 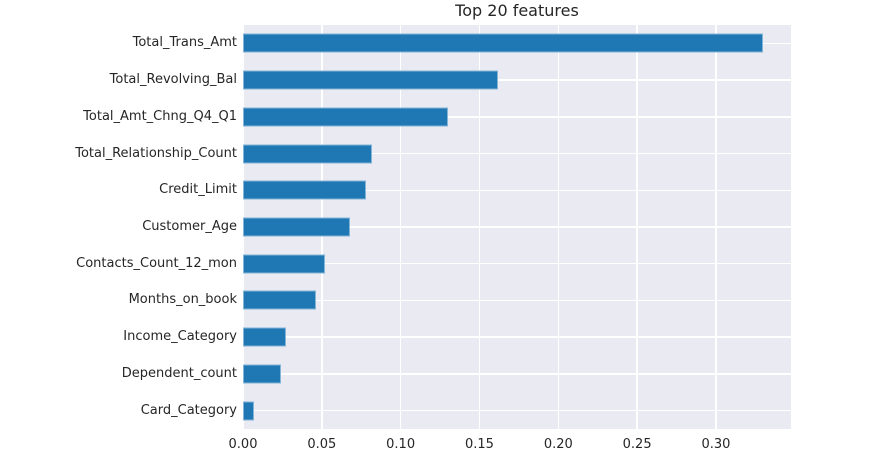 I want to click on x-tick-label: 0.15, so click(x=479, y=444).